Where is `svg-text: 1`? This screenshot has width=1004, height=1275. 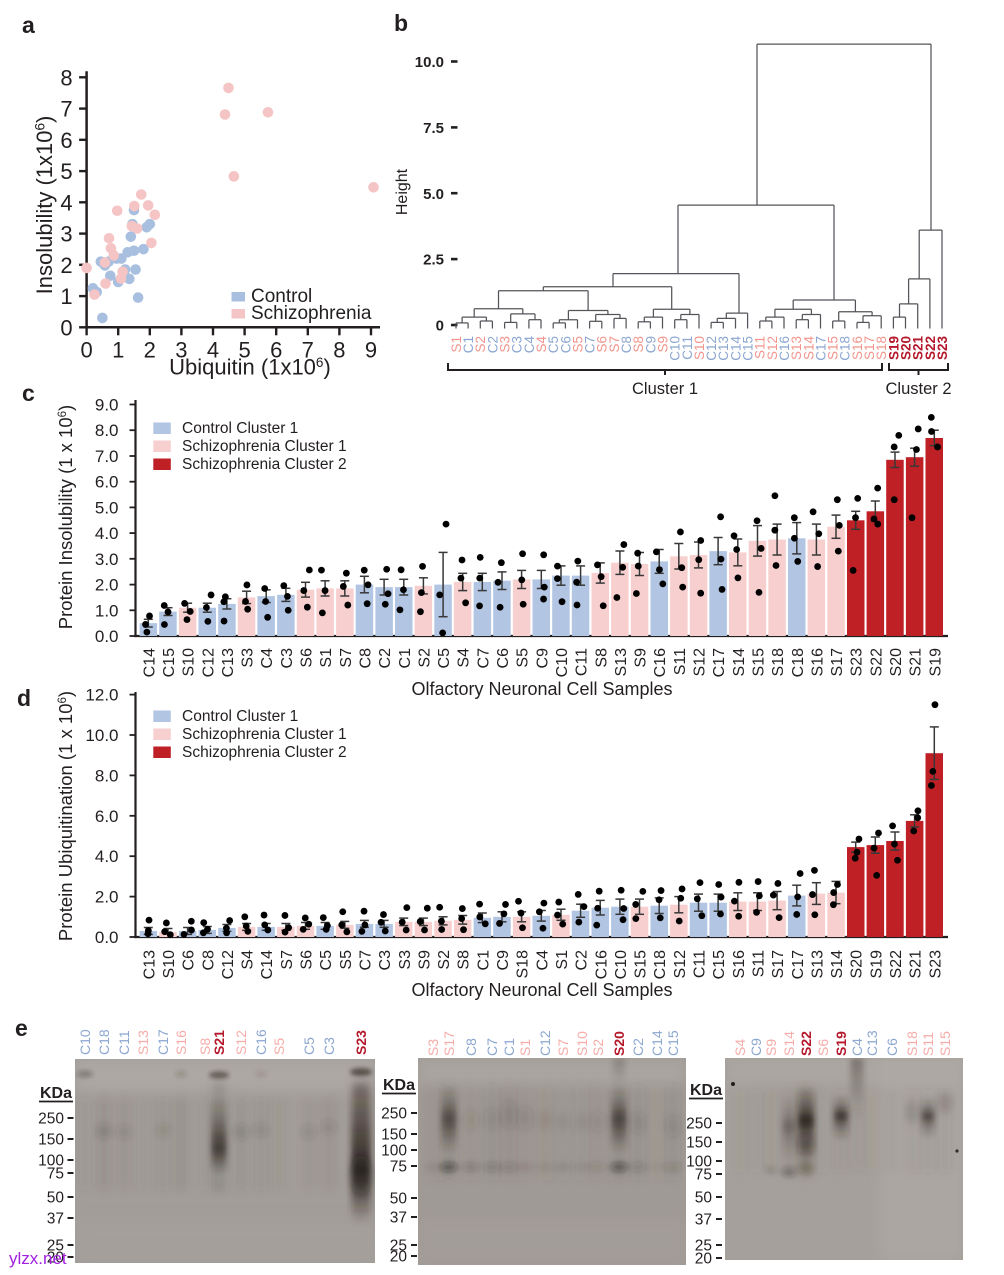
svg-text: 1 is located at coordinates (66, 296).